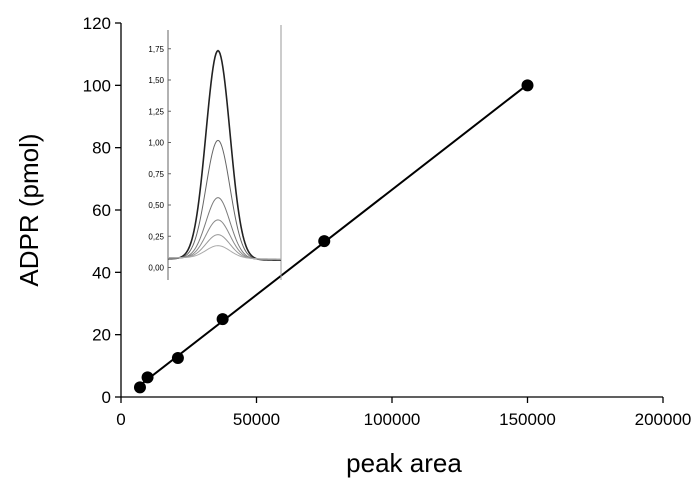 Image resolution: width=693 pixels, height=480 pixels. I want to click on y-tick-label: 80, so click(101, 148).